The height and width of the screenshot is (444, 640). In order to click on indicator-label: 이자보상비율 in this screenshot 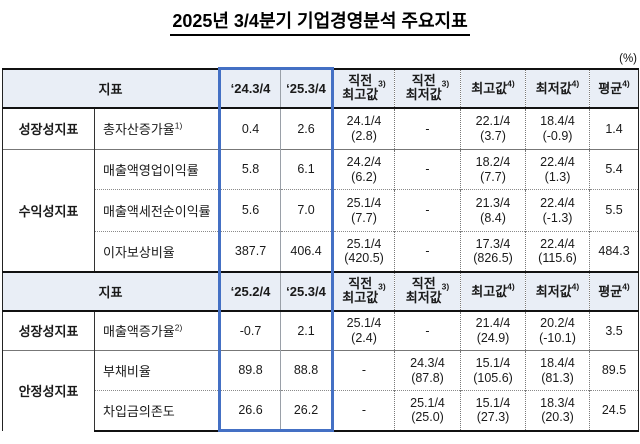, I will do `click(139, 252)`.